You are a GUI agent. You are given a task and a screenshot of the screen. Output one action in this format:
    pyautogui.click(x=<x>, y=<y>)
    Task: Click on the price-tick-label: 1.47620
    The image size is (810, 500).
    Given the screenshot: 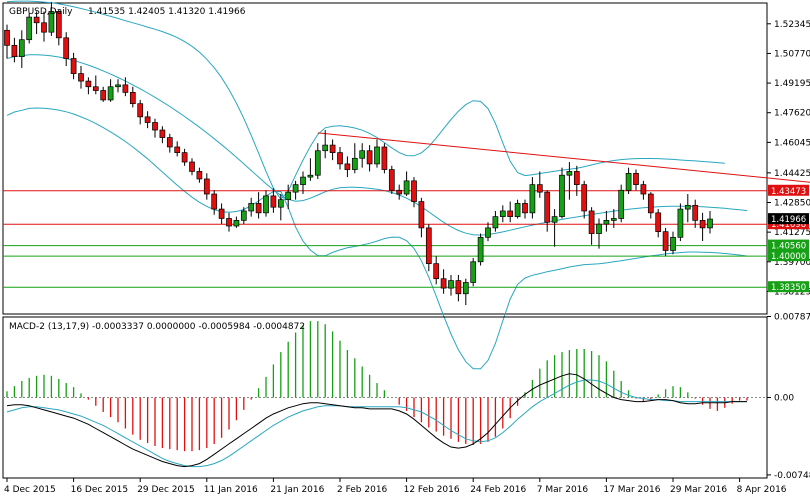 What is the action you would take?
    pyautogui.click(x=792, y=114)
    